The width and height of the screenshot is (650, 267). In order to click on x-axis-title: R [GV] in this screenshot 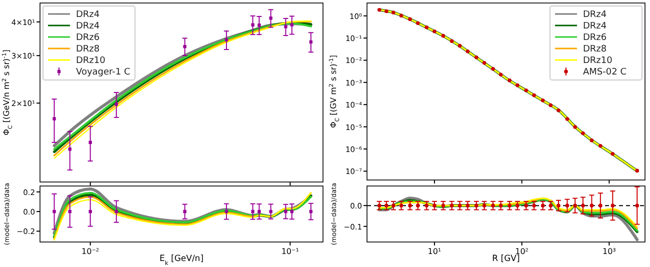, I will do `click(506, 259)`.